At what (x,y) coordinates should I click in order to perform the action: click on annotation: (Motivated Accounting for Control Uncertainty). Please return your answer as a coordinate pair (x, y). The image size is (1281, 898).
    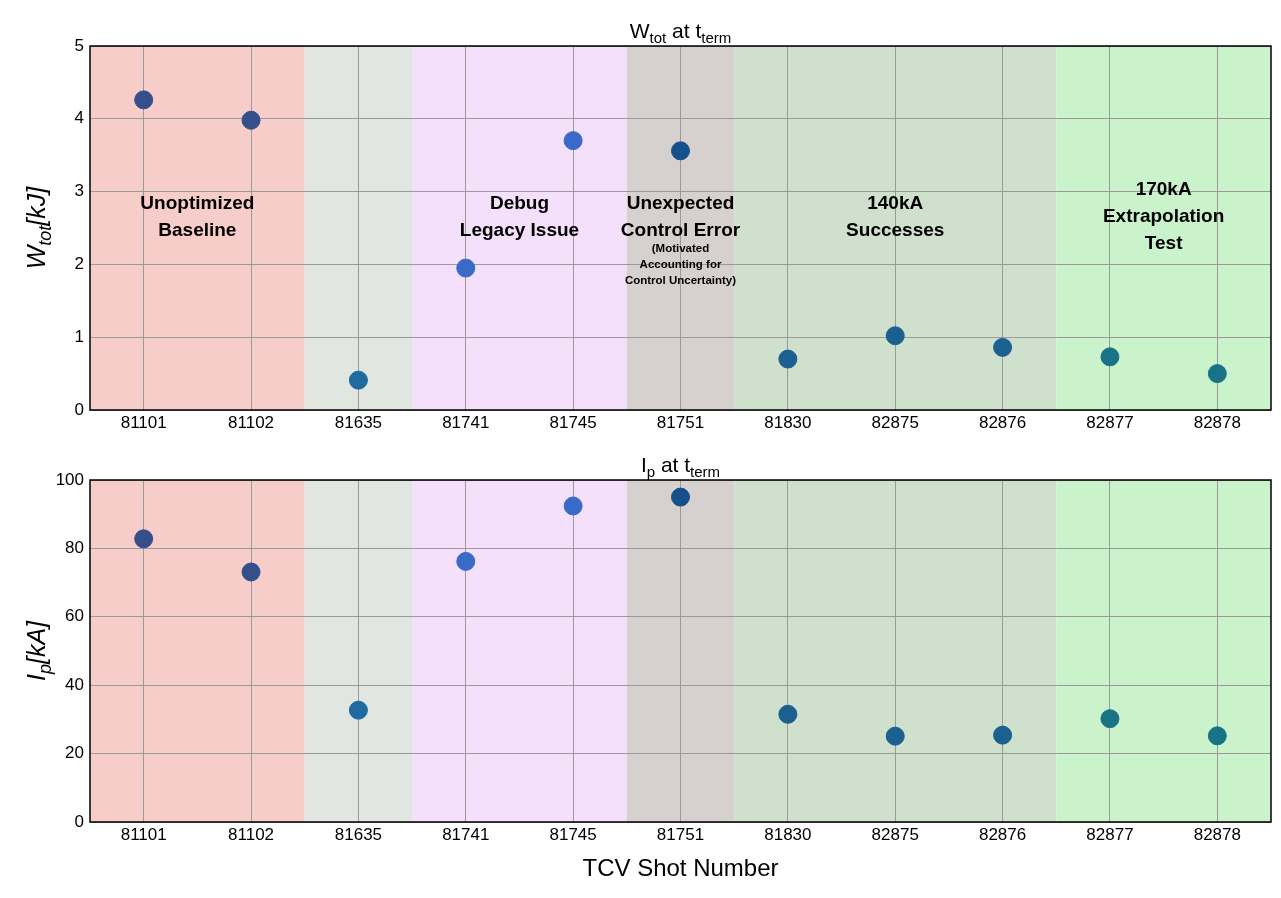
    Looking at the image, I should click on (680, 263).